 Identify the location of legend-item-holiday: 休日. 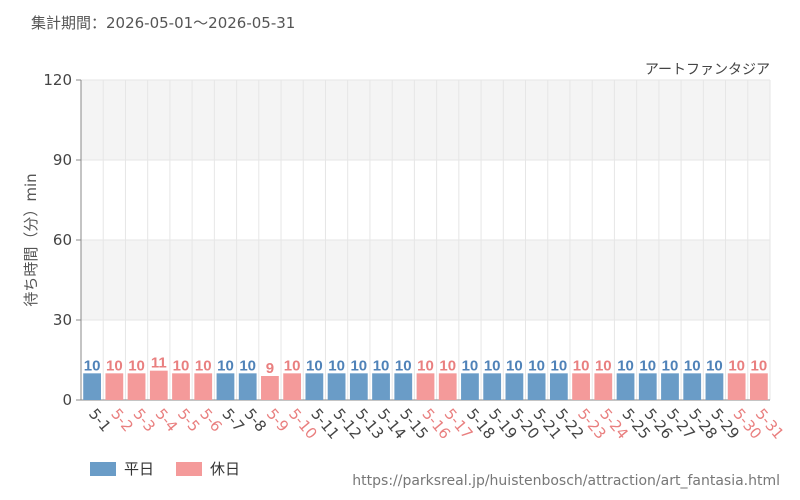
(208, 468).